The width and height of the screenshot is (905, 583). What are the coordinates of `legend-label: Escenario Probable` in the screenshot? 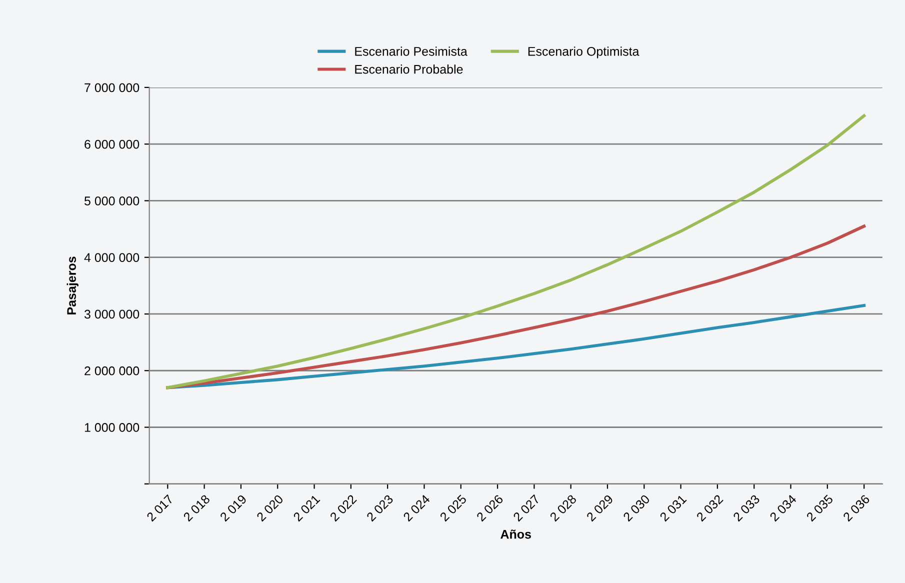 It's located at (409, 69).